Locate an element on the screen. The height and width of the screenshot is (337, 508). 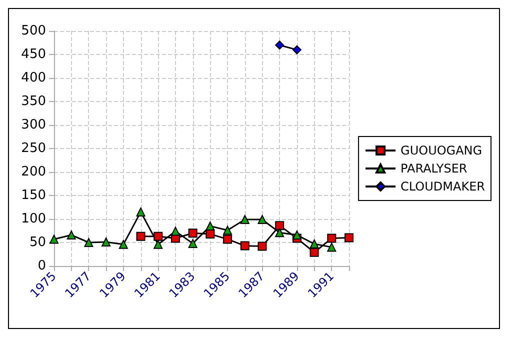
y-tick-label: 100 is located at coordinates (33, 219).